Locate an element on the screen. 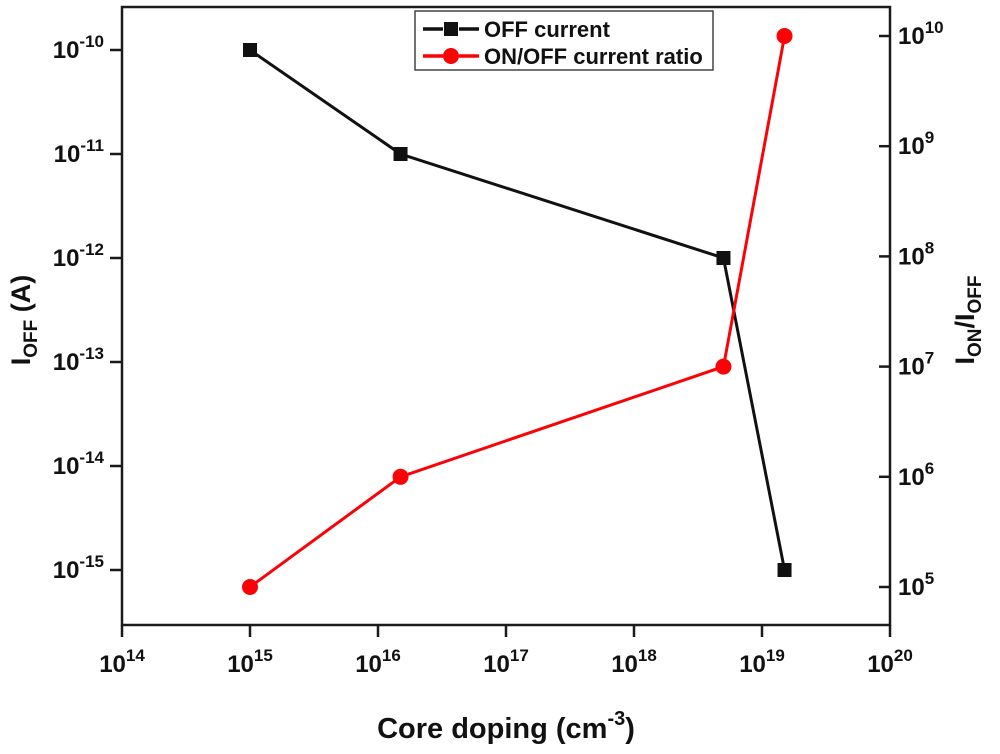 The image size is (1000, 754). y-right-tick-label: 10⁸ is located at coordinates (916, 254).